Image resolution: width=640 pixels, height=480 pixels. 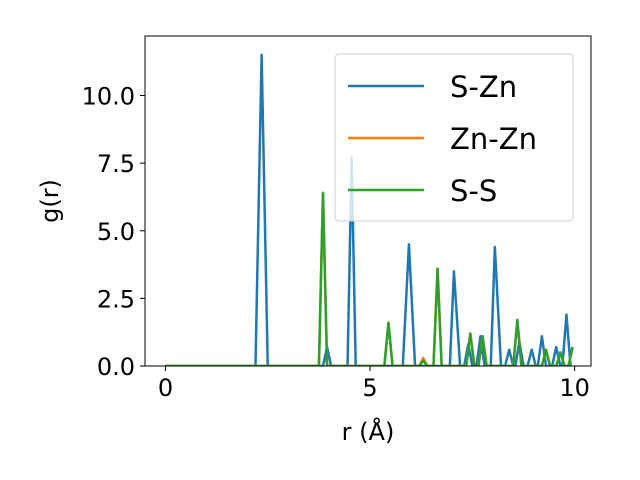 I want to click on x-axis: 0 5 10, so click(x=374, y=384).